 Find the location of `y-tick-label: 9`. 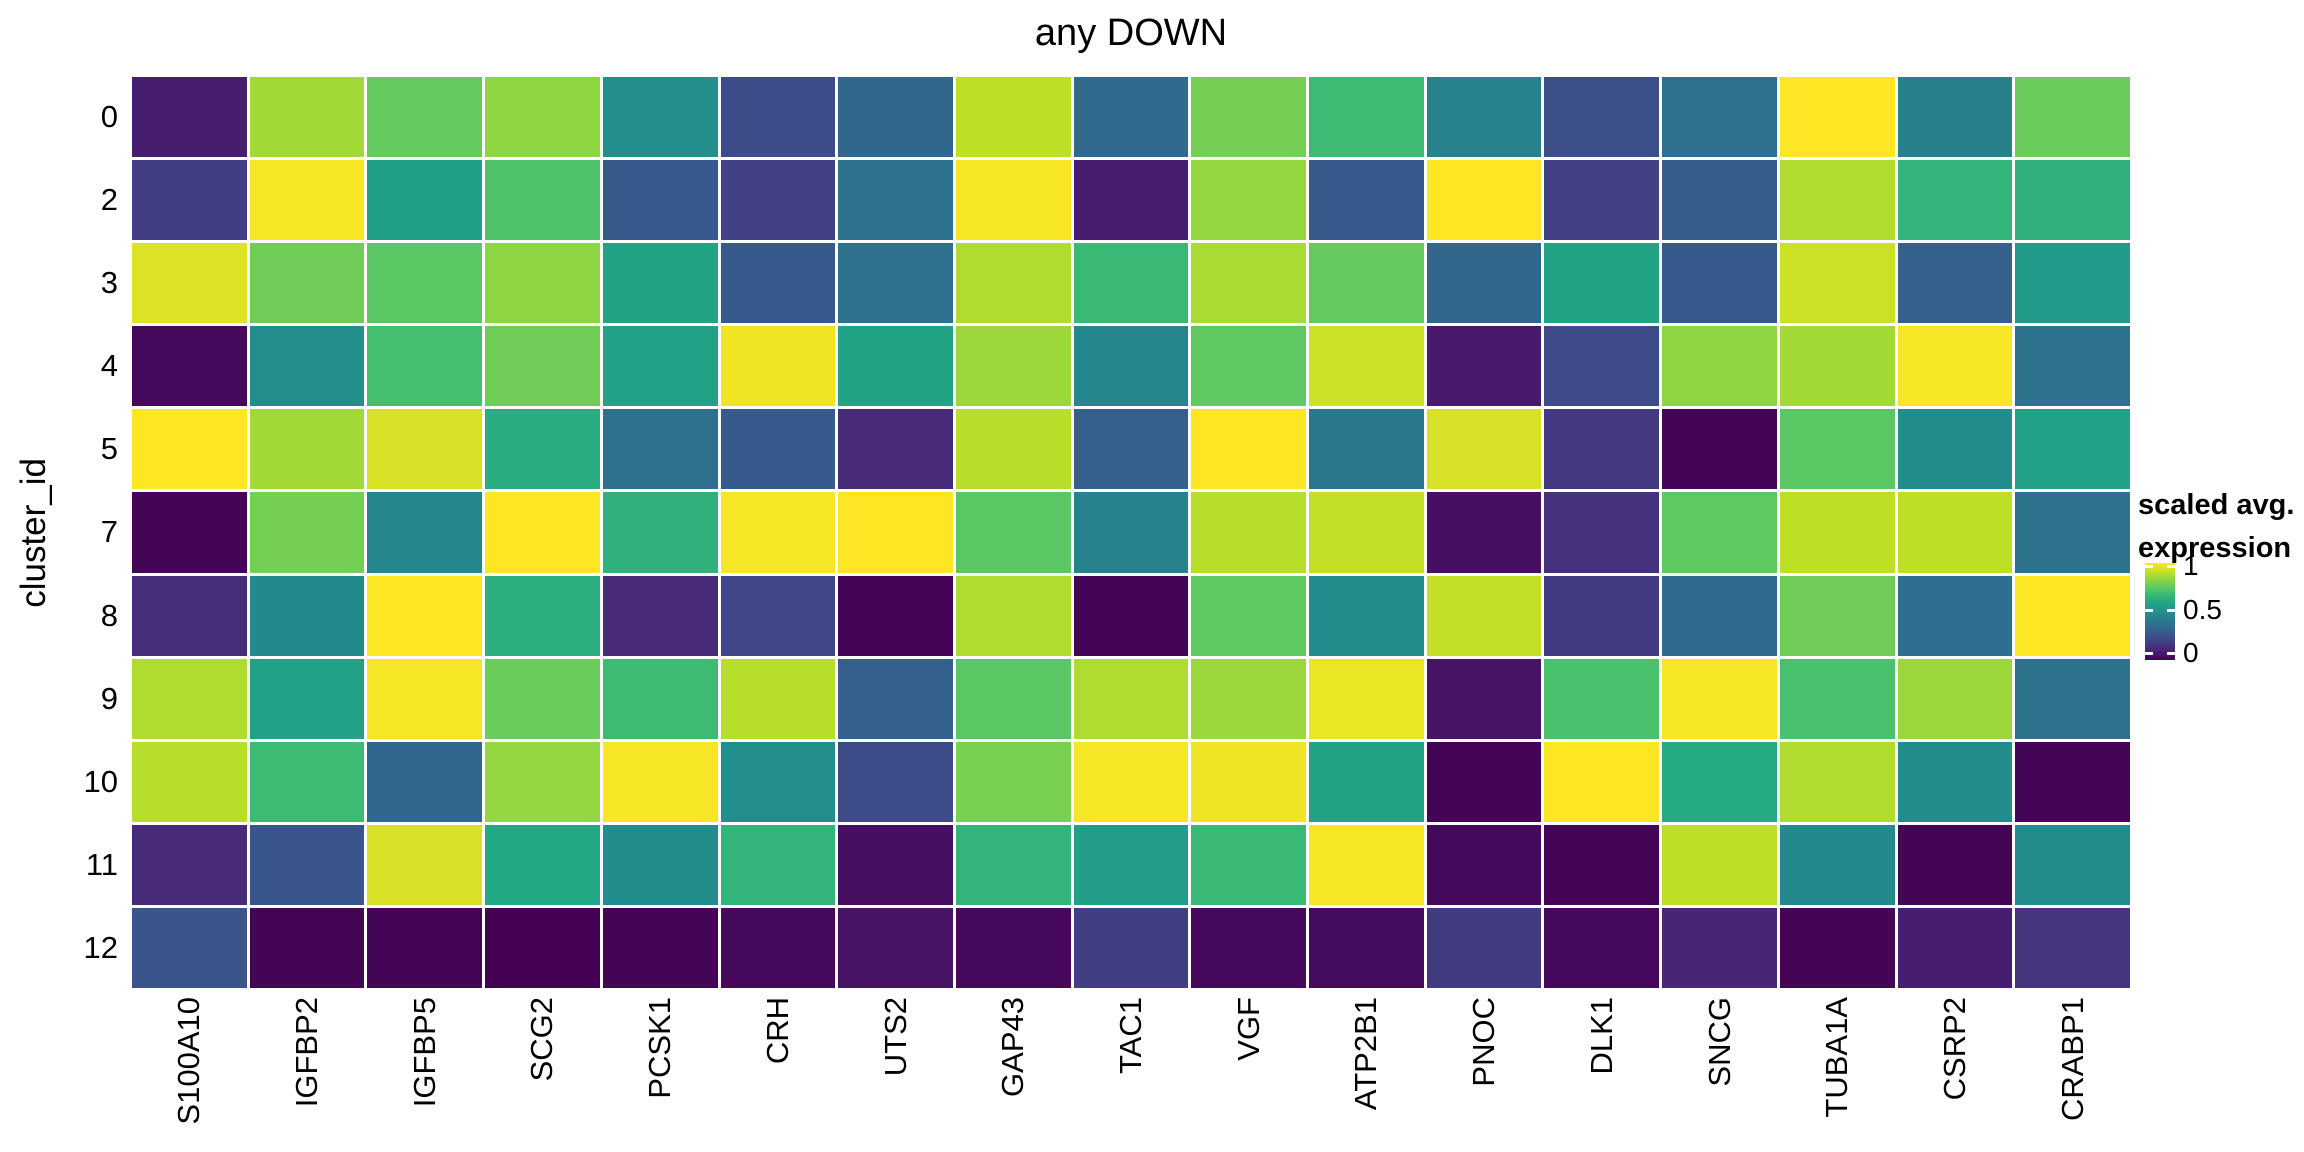

y-tick-label: 9 is located at coordinates (109, 698).